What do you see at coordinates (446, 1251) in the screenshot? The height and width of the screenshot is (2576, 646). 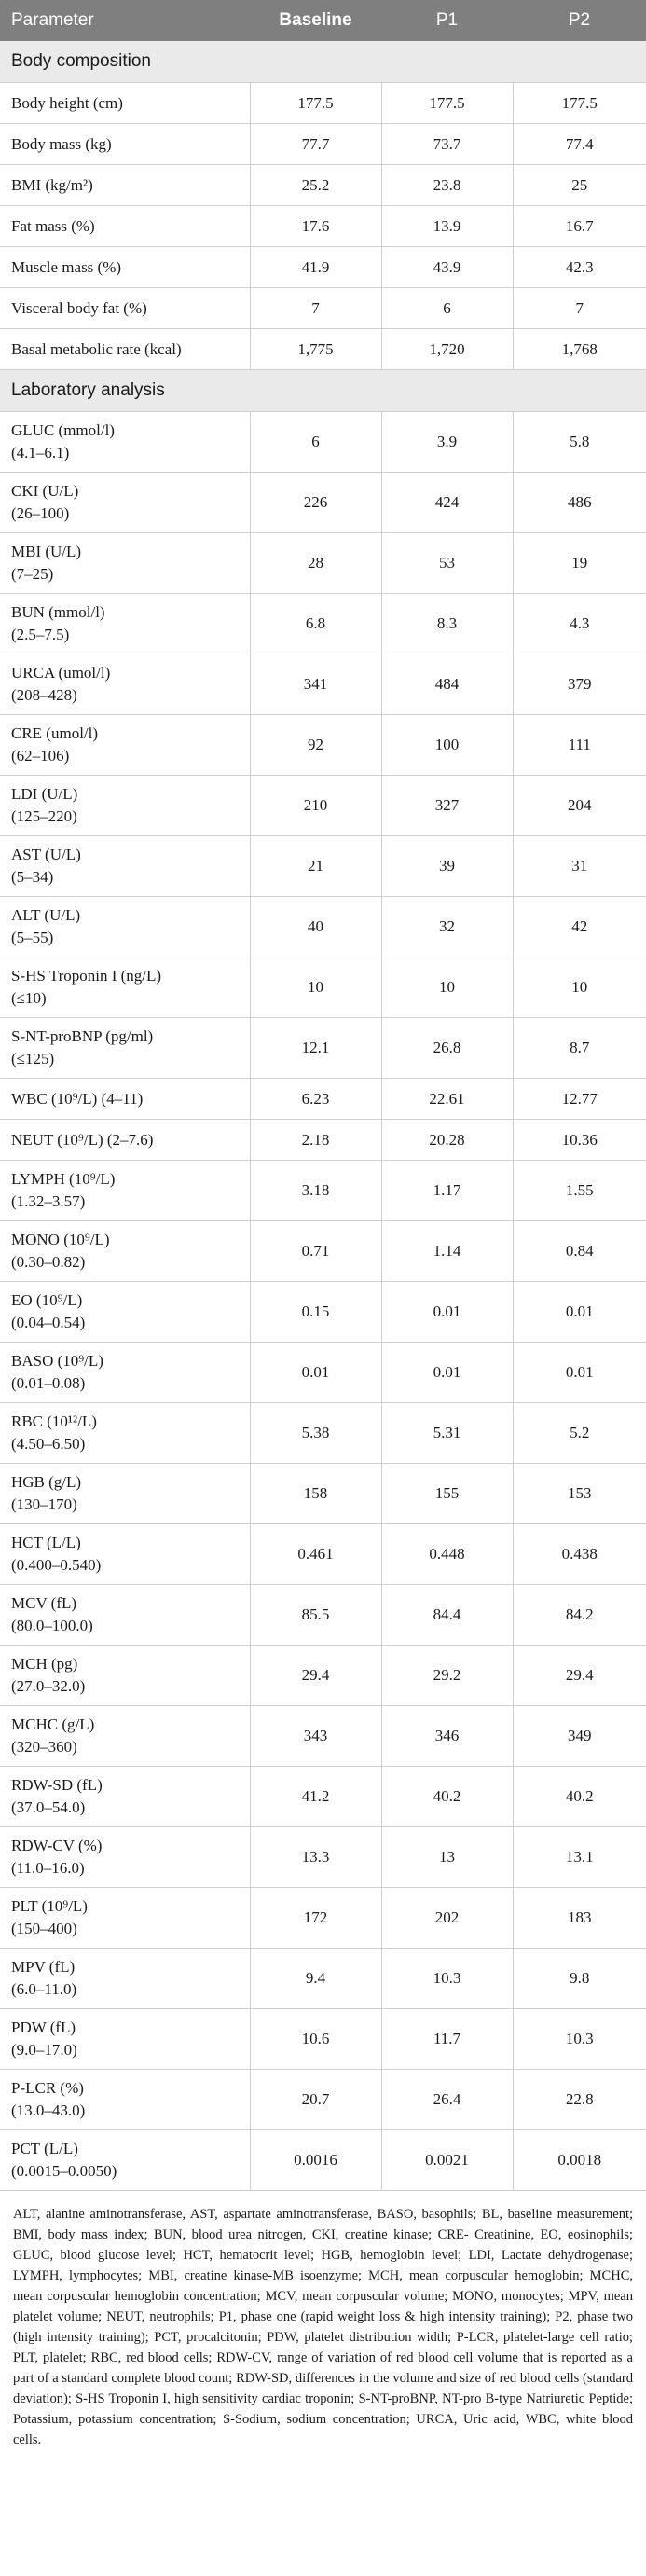 I see `p1-value: 1.14` at bounding box center [446, 1251].